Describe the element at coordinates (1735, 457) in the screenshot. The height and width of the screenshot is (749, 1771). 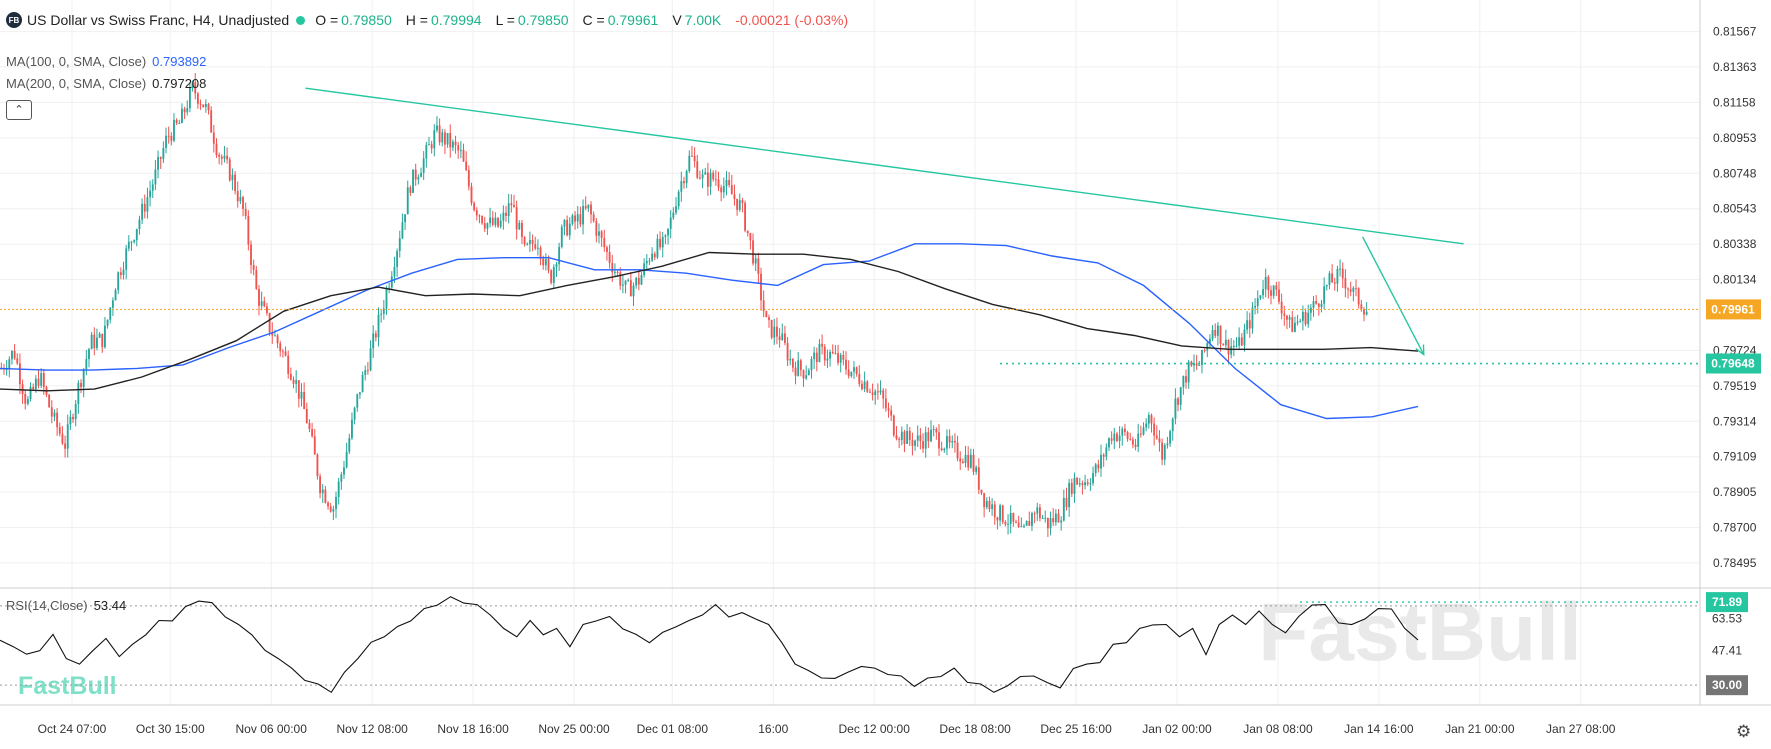
I see `price-tick-label: 0.79109` at that location.